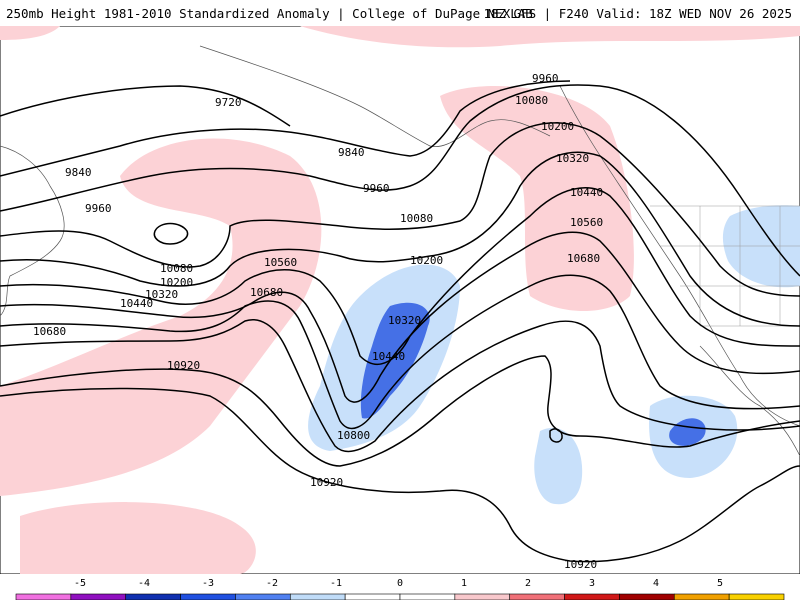  What do you see at coordinates (336, 583) in the screenshot?
I see `colorbar-tick-label: -1` at bounding box center [336, 583].